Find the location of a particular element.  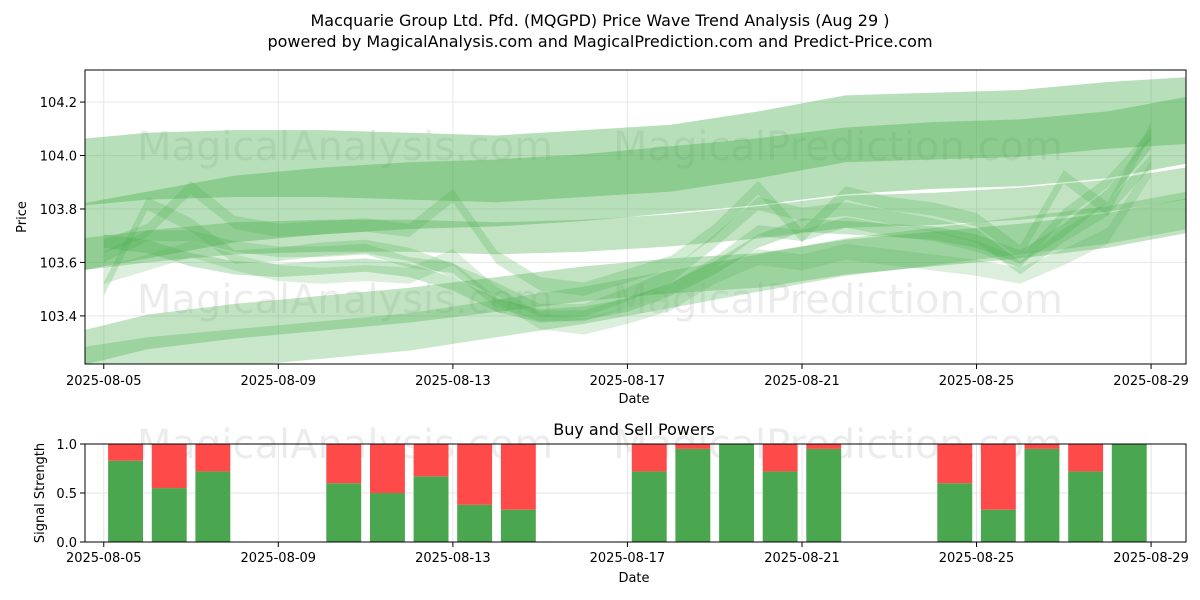

power-x-axis-label: Date is located at coordinates (633, 578).